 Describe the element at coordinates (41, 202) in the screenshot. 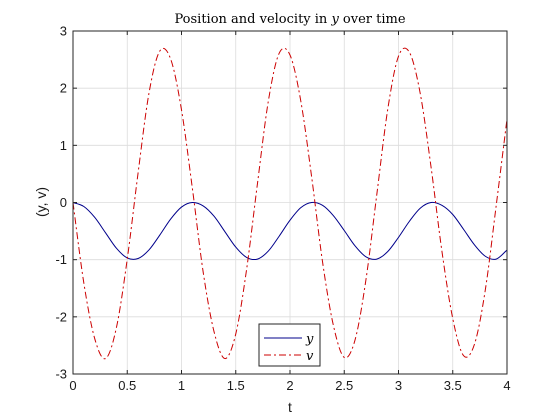

I see `y-axis-label: (y, v)` at that location.